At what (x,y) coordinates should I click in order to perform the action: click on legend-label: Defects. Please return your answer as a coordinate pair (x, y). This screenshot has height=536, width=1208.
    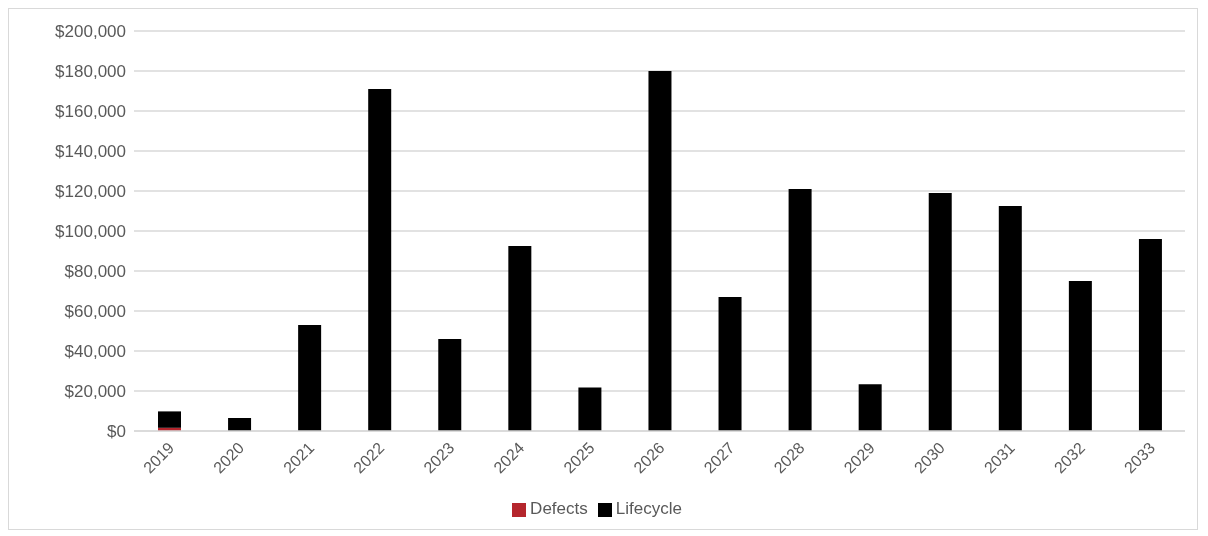
    Looking at the image, I should click on (559, 508).